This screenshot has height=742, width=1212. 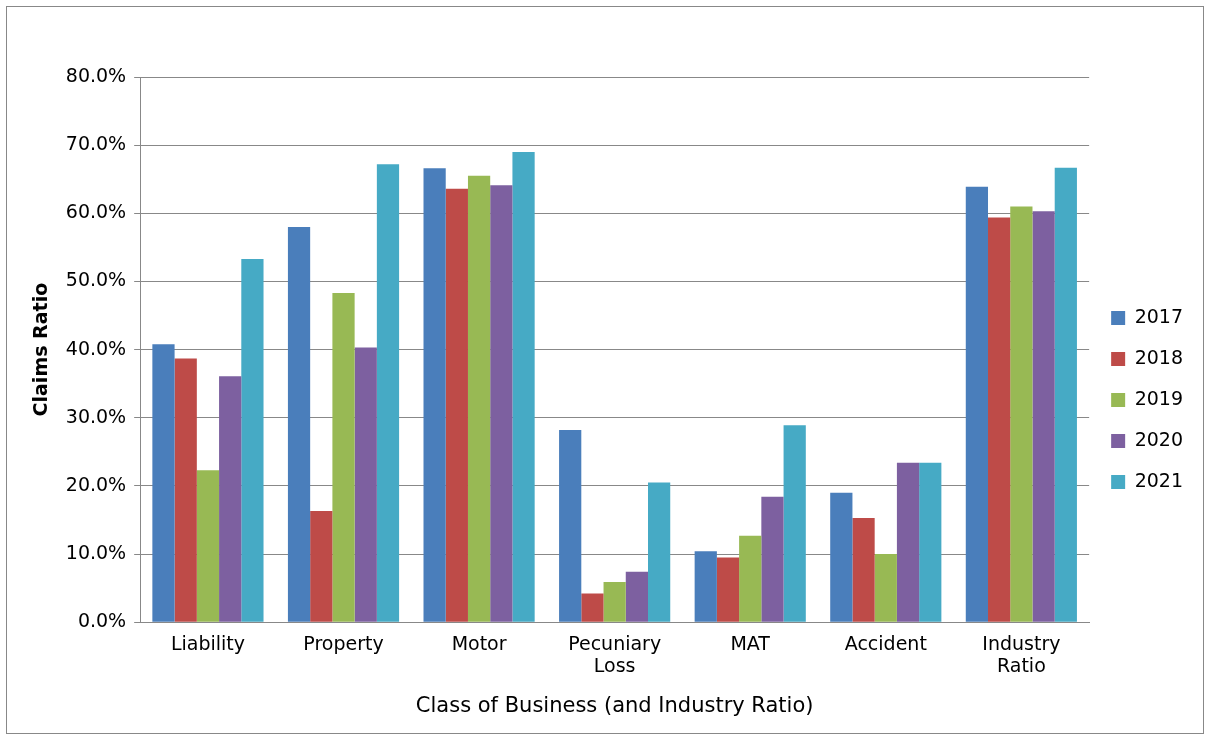 I want to click on x-tick-label: Pecuniary Loss, so click(x=615, y=654).